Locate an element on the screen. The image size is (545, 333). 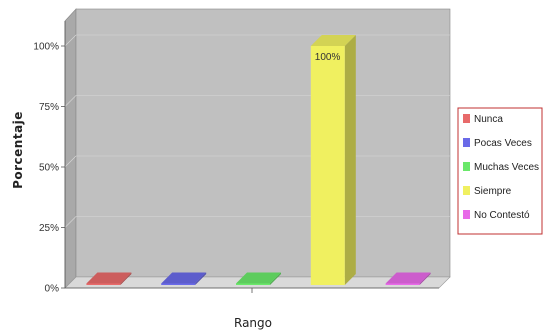
legend-item: Siempre is located at coordinates (487, 191).